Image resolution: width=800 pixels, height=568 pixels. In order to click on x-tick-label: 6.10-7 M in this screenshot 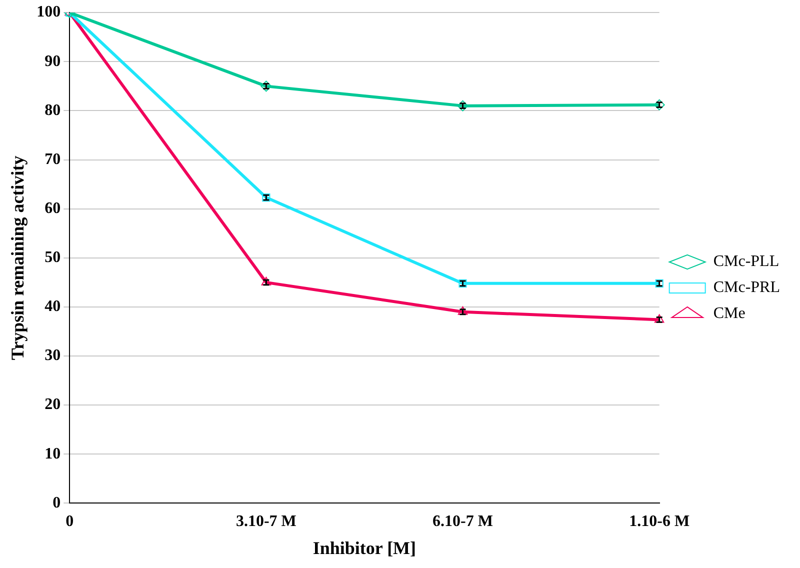, I will do `click(462, 521)`.